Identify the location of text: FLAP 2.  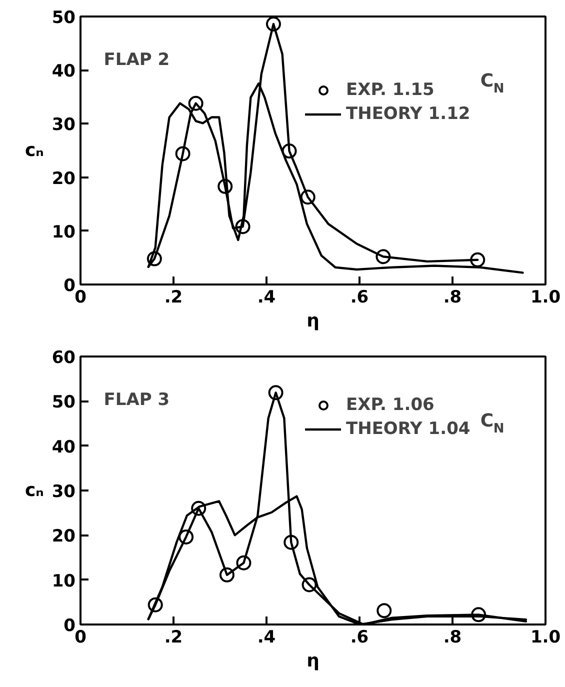
(137, 60).